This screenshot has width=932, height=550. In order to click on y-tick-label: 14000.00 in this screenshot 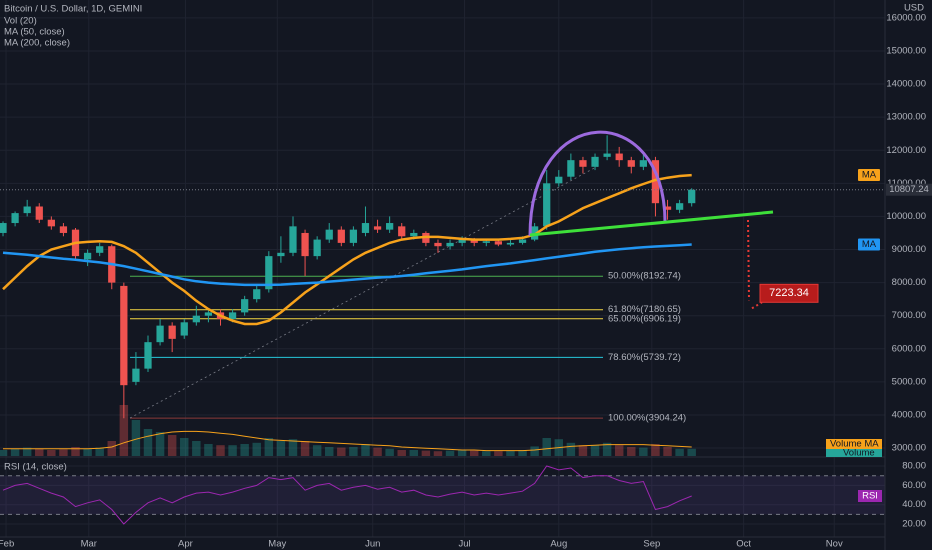, I will do `click(906, 84)`.